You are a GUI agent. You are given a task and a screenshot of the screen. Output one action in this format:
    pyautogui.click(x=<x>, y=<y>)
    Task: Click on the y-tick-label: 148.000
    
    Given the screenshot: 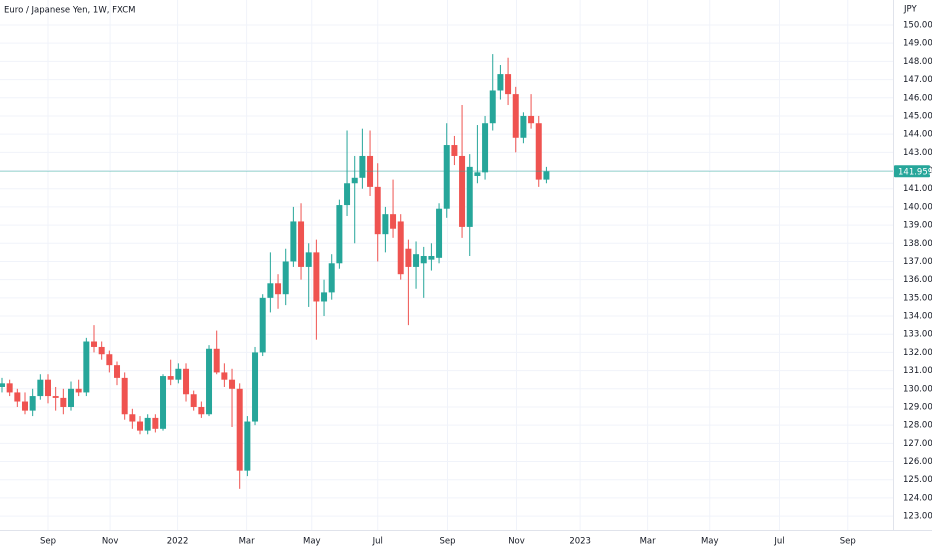 What is the action you would take?
    pyautogui.click(x=917, y=62)
    